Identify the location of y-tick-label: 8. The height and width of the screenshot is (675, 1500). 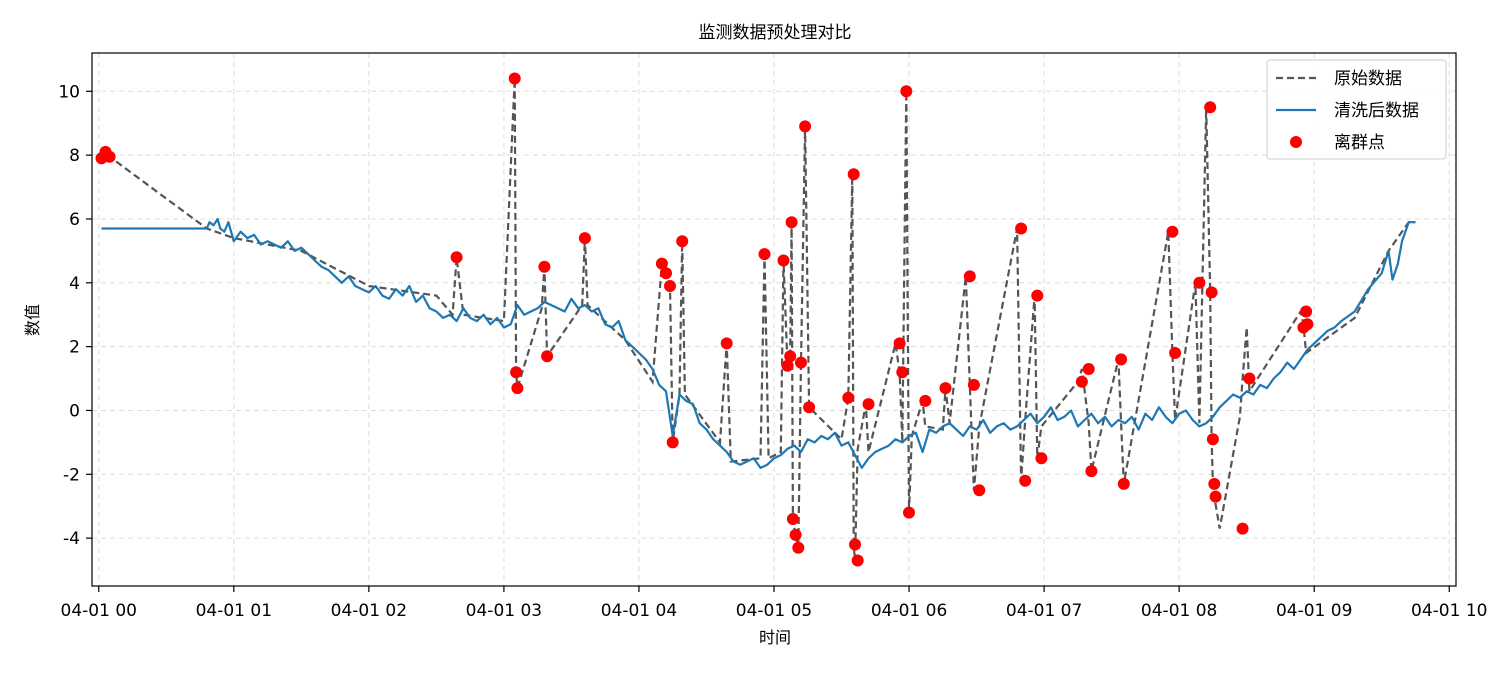
(74, 156).